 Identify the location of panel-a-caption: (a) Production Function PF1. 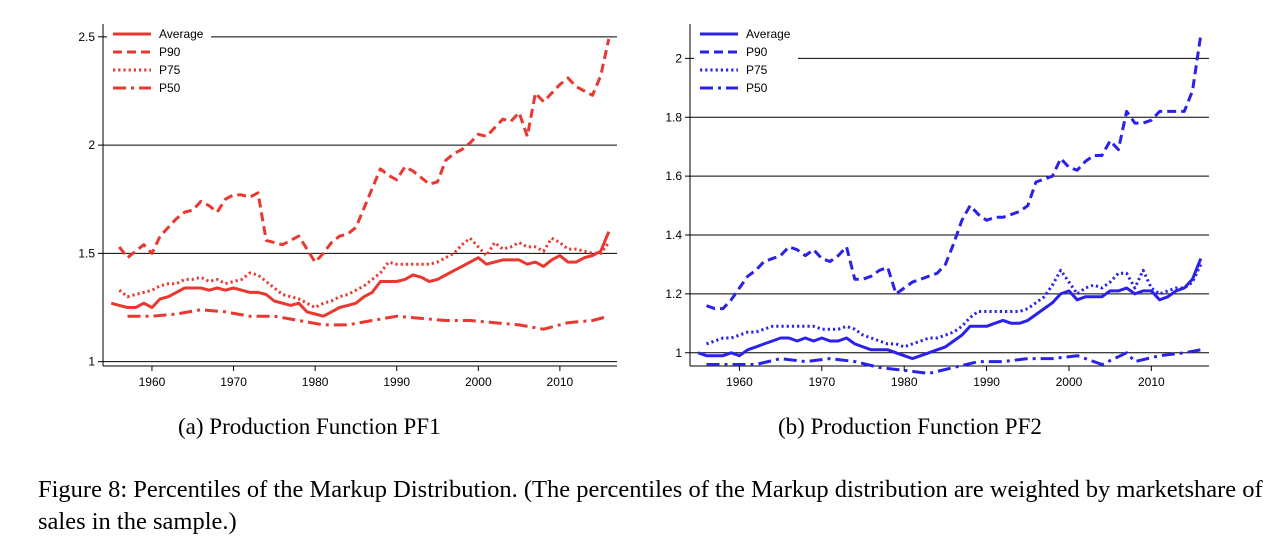
(309, 426).